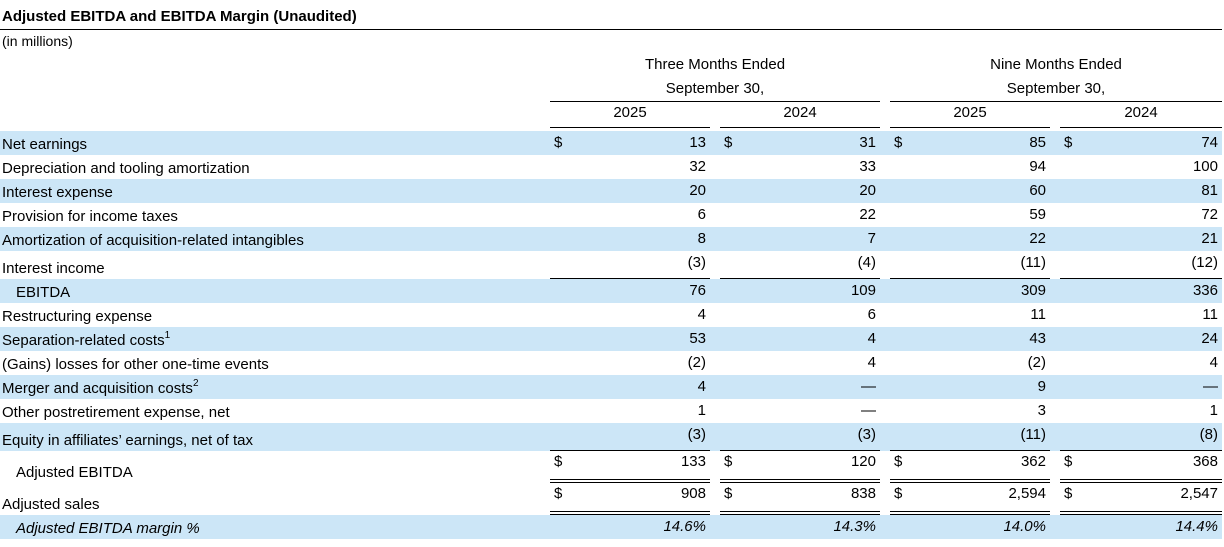  Describe the element at coordinates (611, 499) in the screenshot. I see `table-row: Adjusted sales $908 $838 $2,594 $2,547` at that location.